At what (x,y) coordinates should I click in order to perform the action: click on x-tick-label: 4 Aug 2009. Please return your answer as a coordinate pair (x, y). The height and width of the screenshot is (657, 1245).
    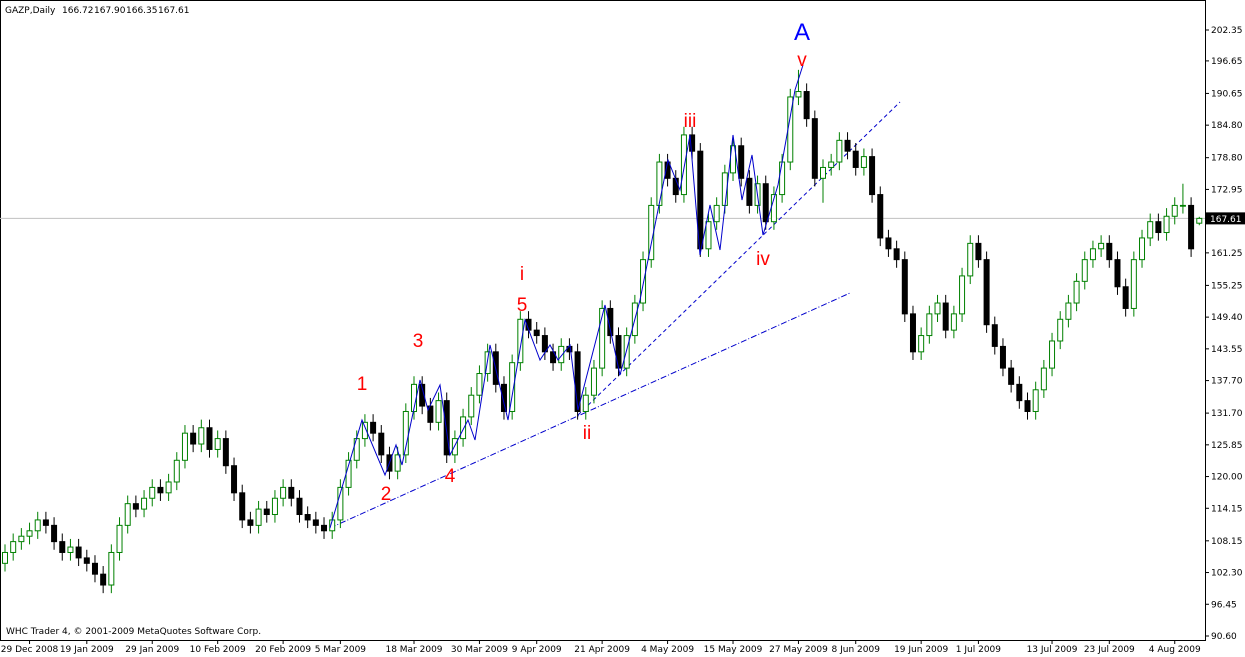
    Looking at the image, I should click on (1175, 650).